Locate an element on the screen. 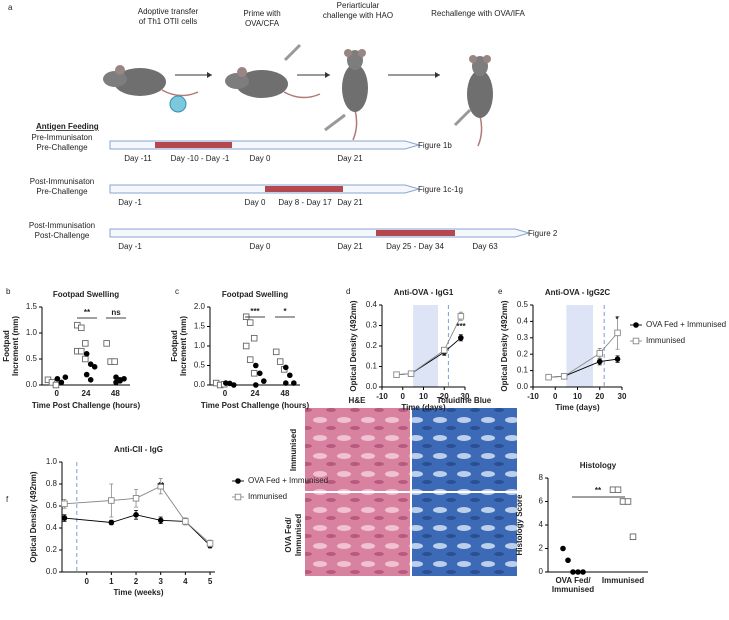  y-tick-label: 2 is located at coordinates (541, 548).